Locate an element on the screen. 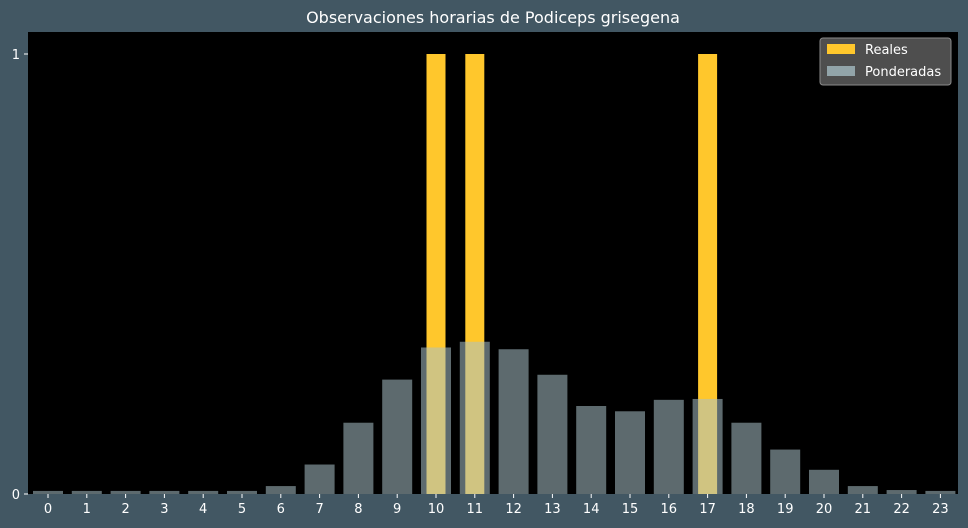  x-tick-label-1: 1 is located at coordinates (87, 509).